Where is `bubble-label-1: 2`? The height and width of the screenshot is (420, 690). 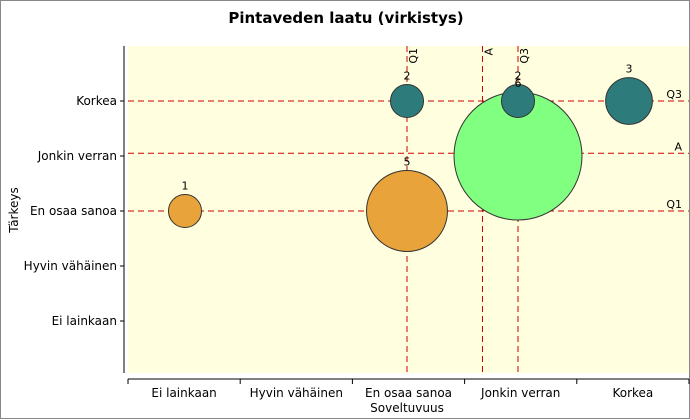 bubble-label-1: 2 is located at coordinates (407, 75).